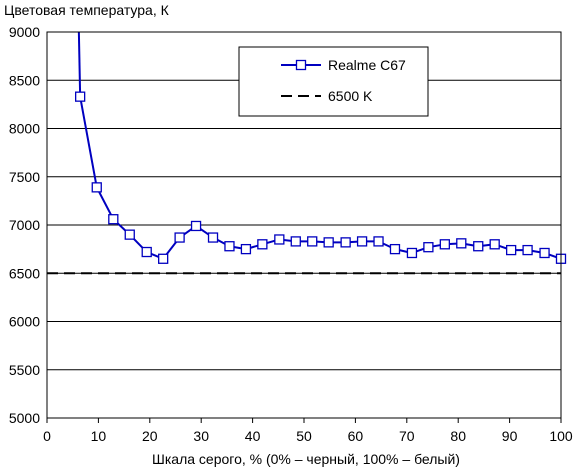 The height and width of the screenshot is (469, 574). Describe the element at coordinates (24, 32) in the screenshot. I see `y-tick-label: 9000` at that location.